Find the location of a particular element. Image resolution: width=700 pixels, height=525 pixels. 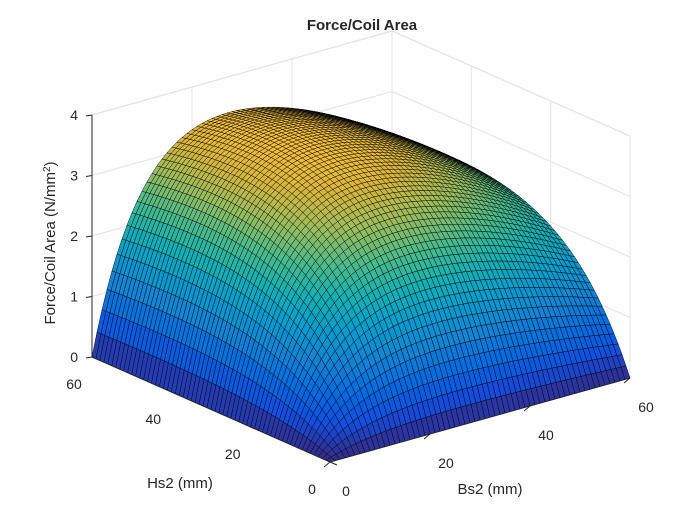

y-axis-line is located at coordinates (211, 409).